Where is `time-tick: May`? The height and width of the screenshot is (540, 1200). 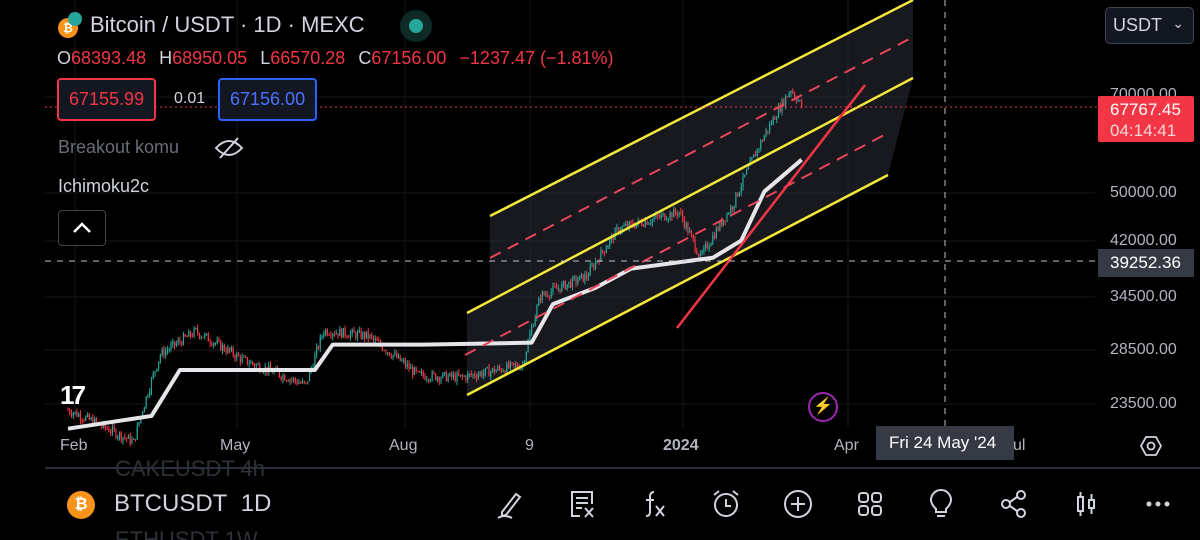 time-tick: May is located at coordinates (235, 445).